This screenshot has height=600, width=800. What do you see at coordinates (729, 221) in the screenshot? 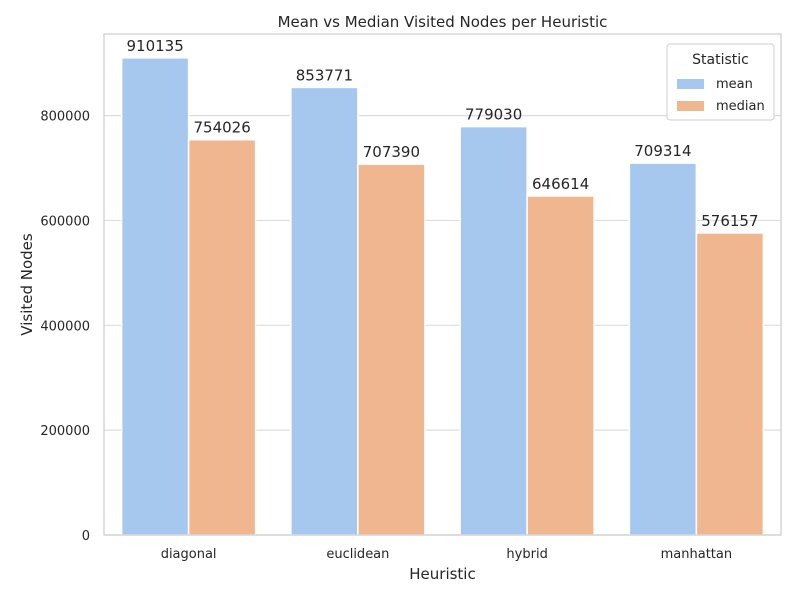
I see `data-label: 576157` at bounding box center [729, 221].